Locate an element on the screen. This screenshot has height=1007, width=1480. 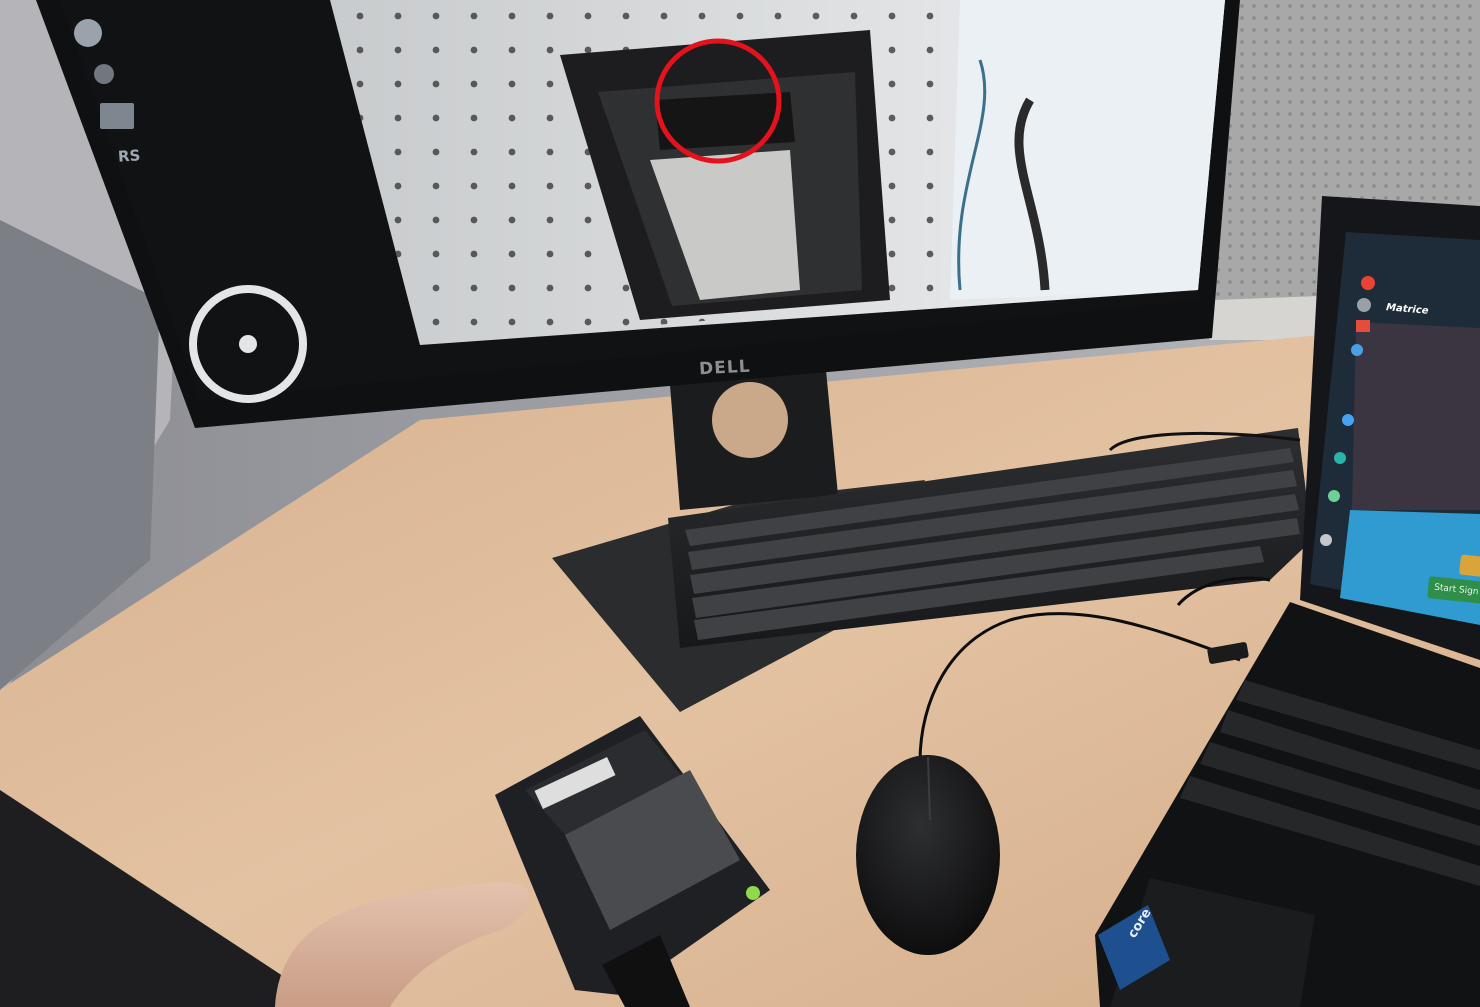
laptop-dock-icons is located at coordinates (1347, 411).